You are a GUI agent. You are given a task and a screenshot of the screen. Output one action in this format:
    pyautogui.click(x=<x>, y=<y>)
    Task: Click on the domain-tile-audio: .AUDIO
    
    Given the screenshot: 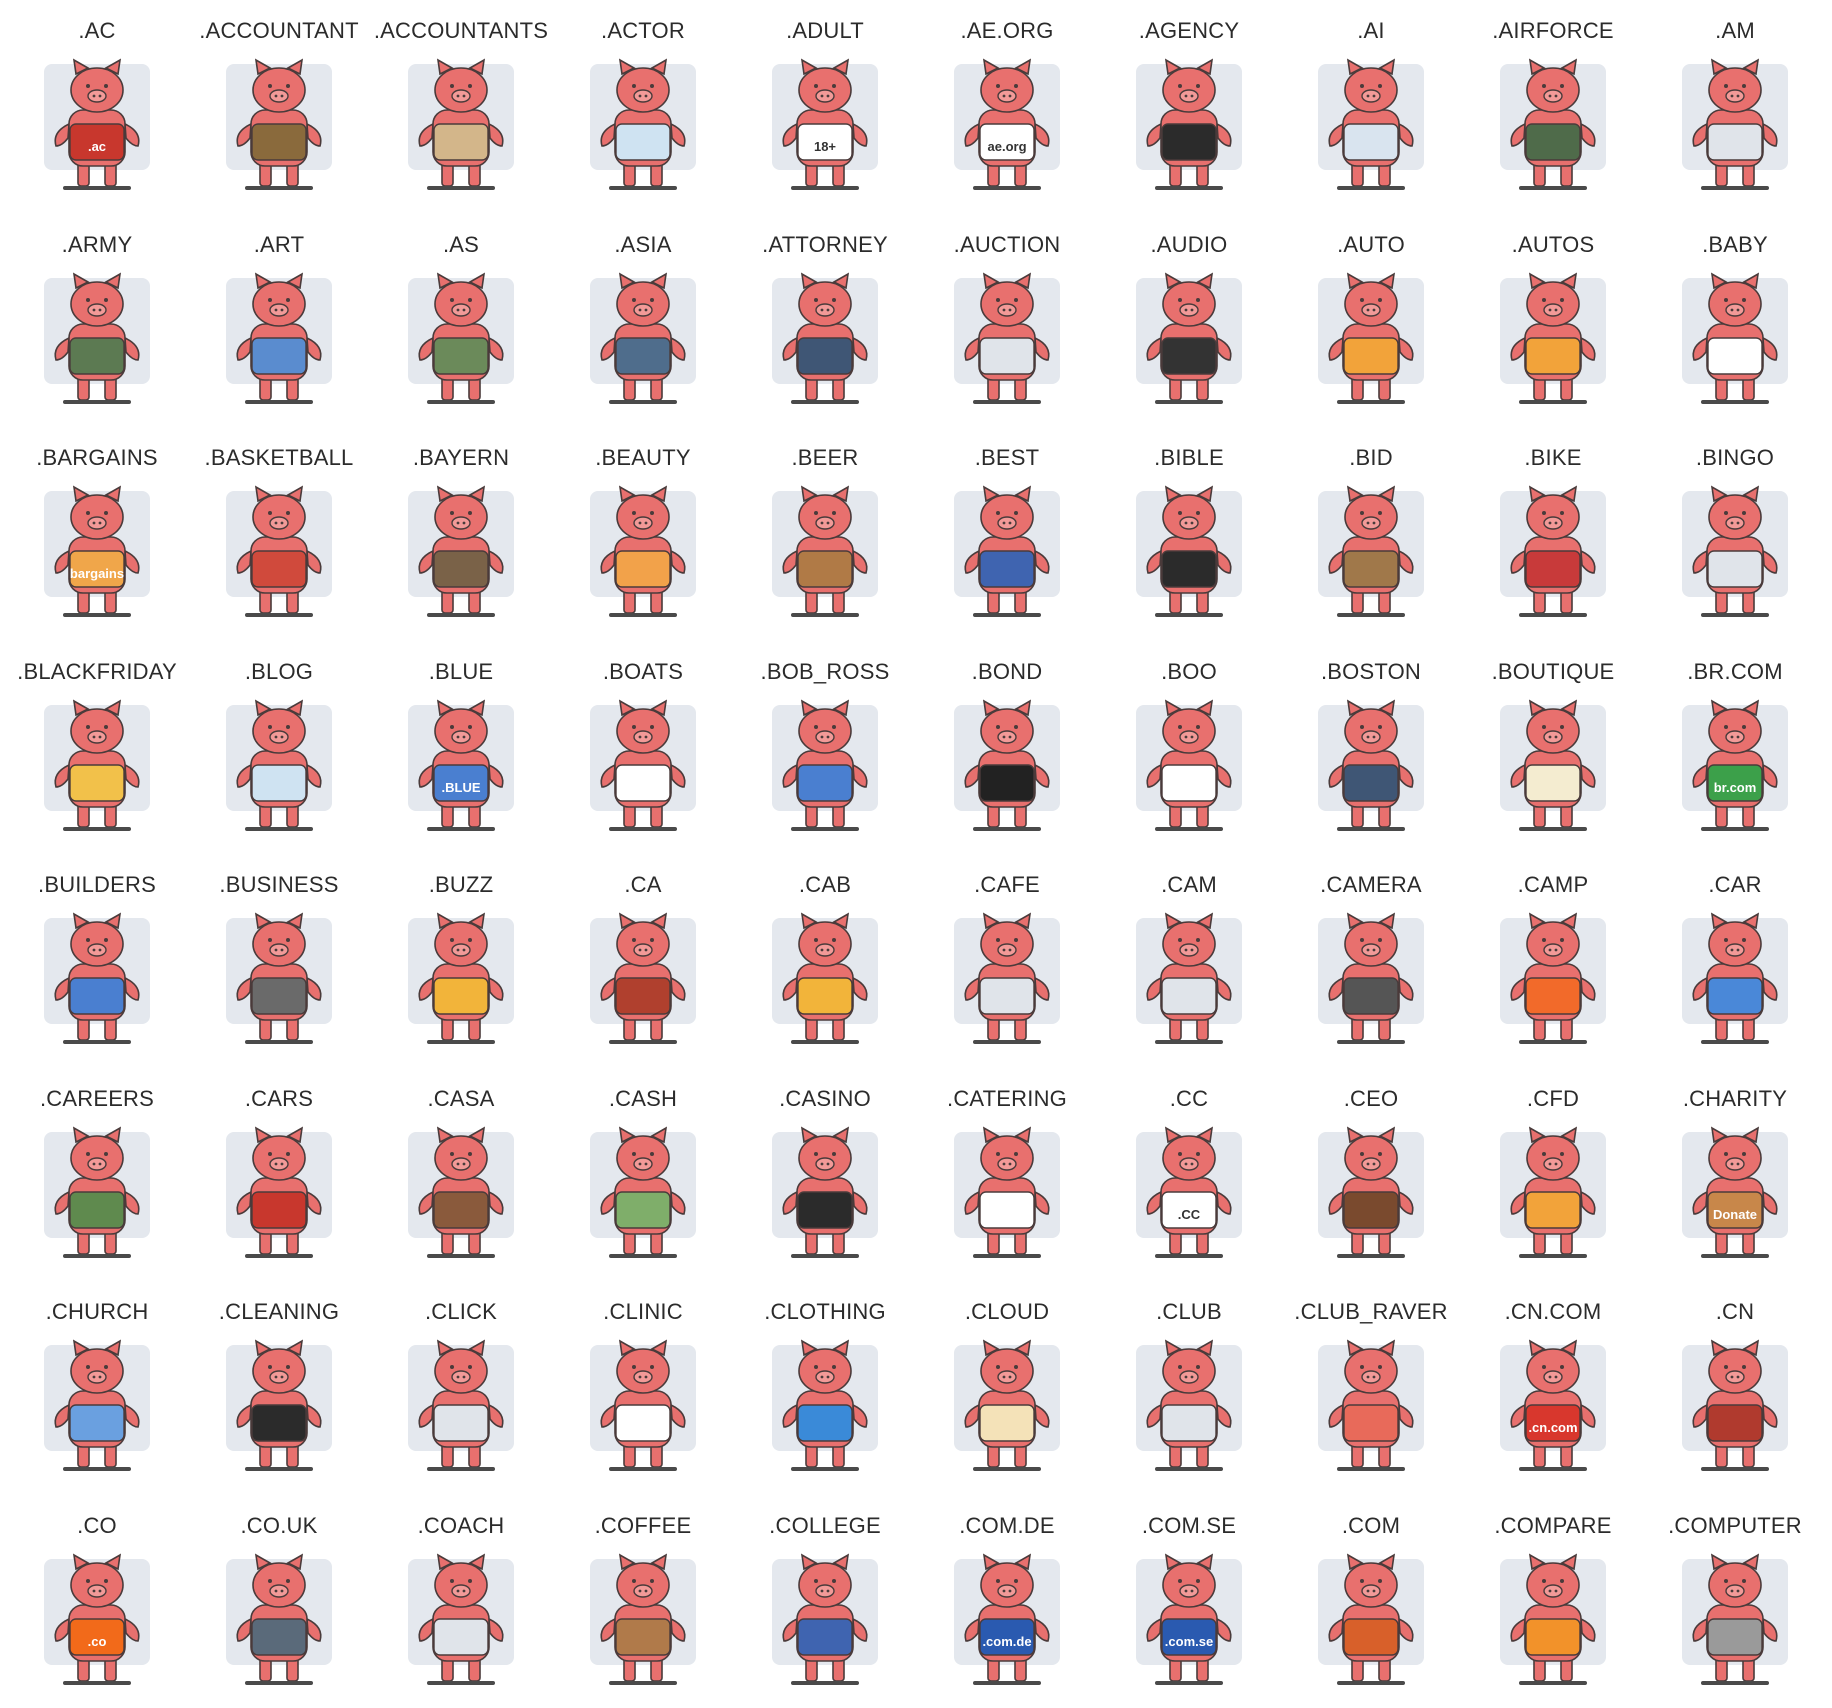 What is the action you would take?
    pyautogui.click(x=1189, y=321)
    